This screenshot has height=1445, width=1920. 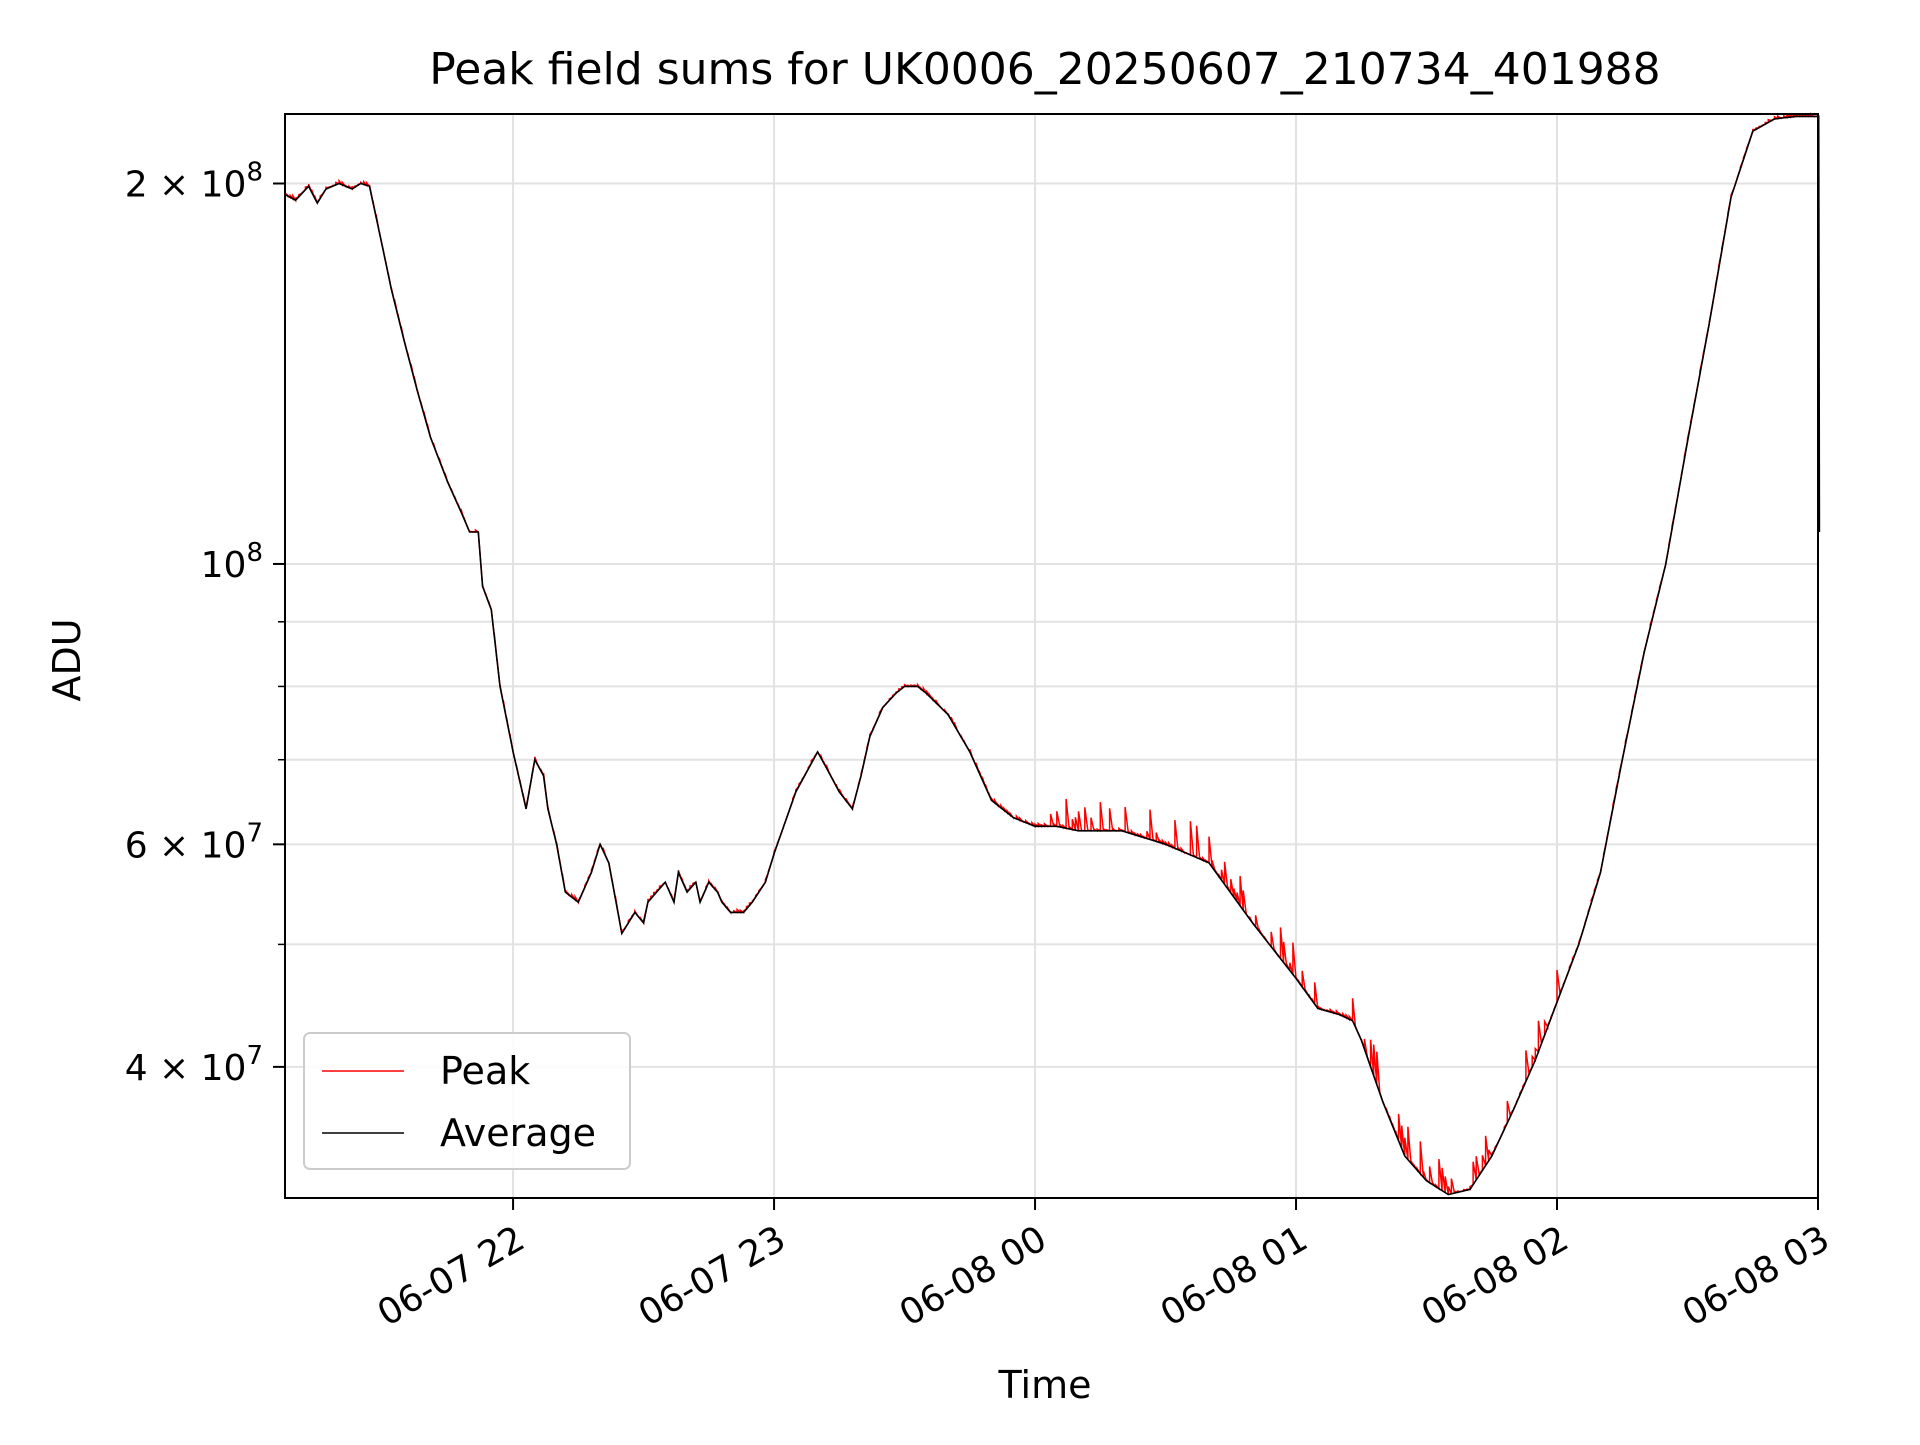 What do you see at coordinates (194, 182) in the screenshot?
I see `y-tick-label: 2 × 108` at bounding box center [194, 182].